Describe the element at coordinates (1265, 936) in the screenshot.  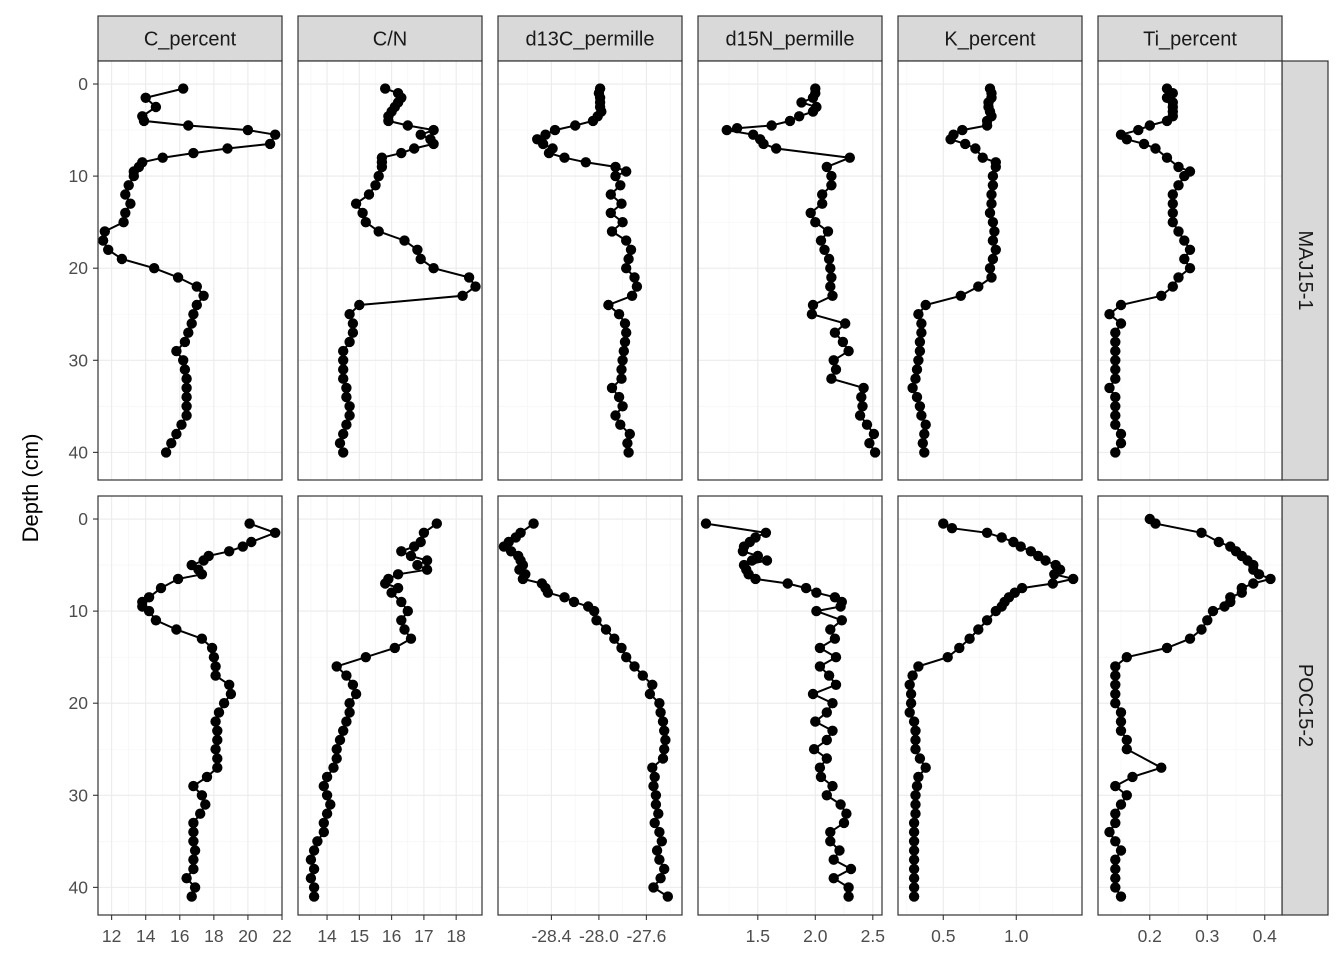
I see `x-tick-label: 0.4` at that location.